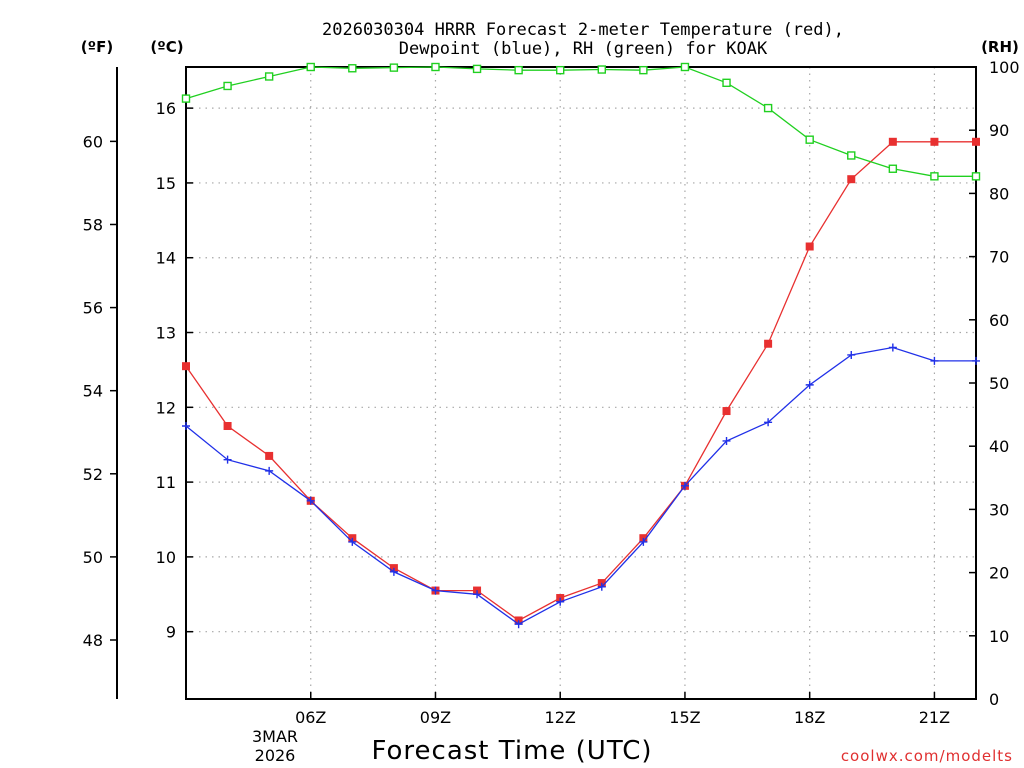  What do you see at coordinates (999, 383) in the screenshot?
I see `rh-tick-label: 50` at bounding box center [999, 383].